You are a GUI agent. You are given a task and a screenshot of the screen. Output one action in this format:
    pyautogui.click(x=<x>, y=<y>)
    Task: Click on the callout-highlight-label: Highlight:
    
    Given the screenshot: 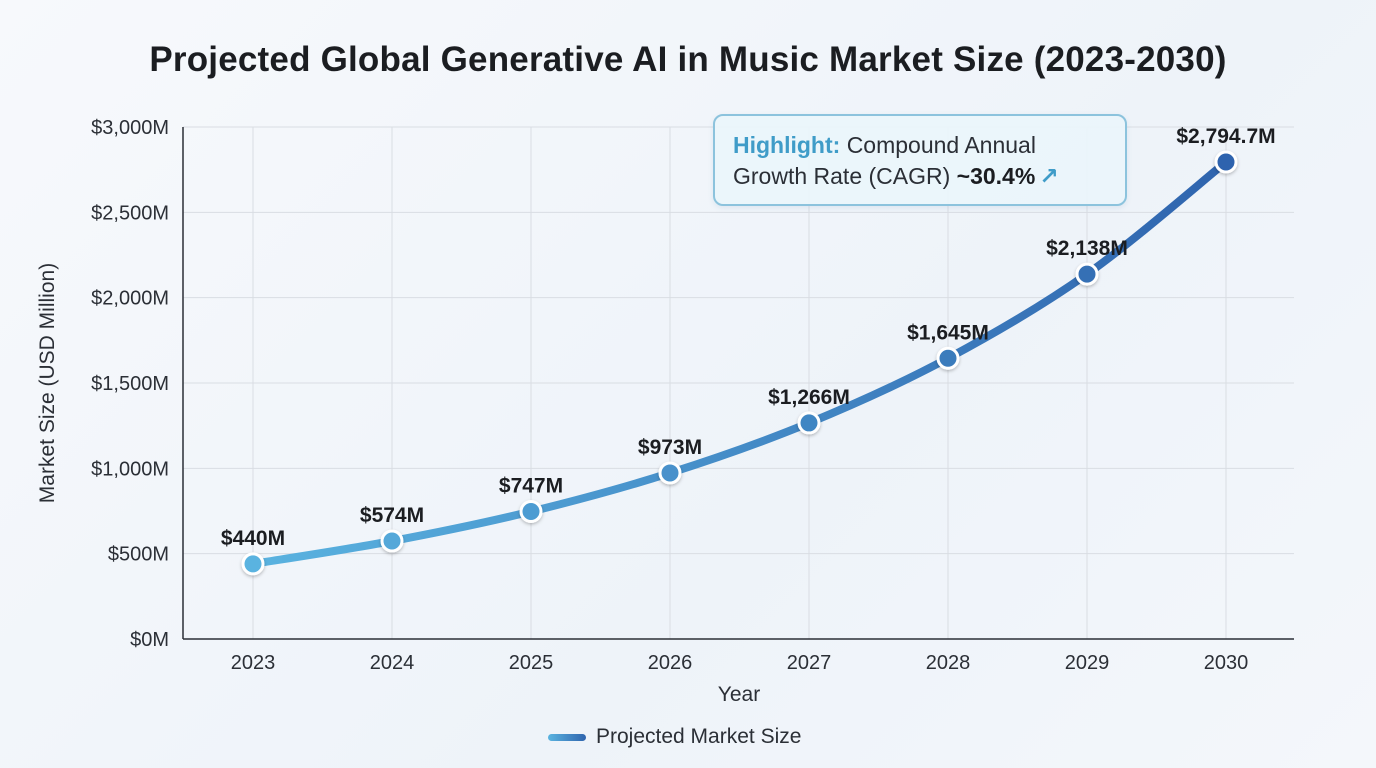 What is the action you would take?
    pyautogui.click(x=787, y=145)
    